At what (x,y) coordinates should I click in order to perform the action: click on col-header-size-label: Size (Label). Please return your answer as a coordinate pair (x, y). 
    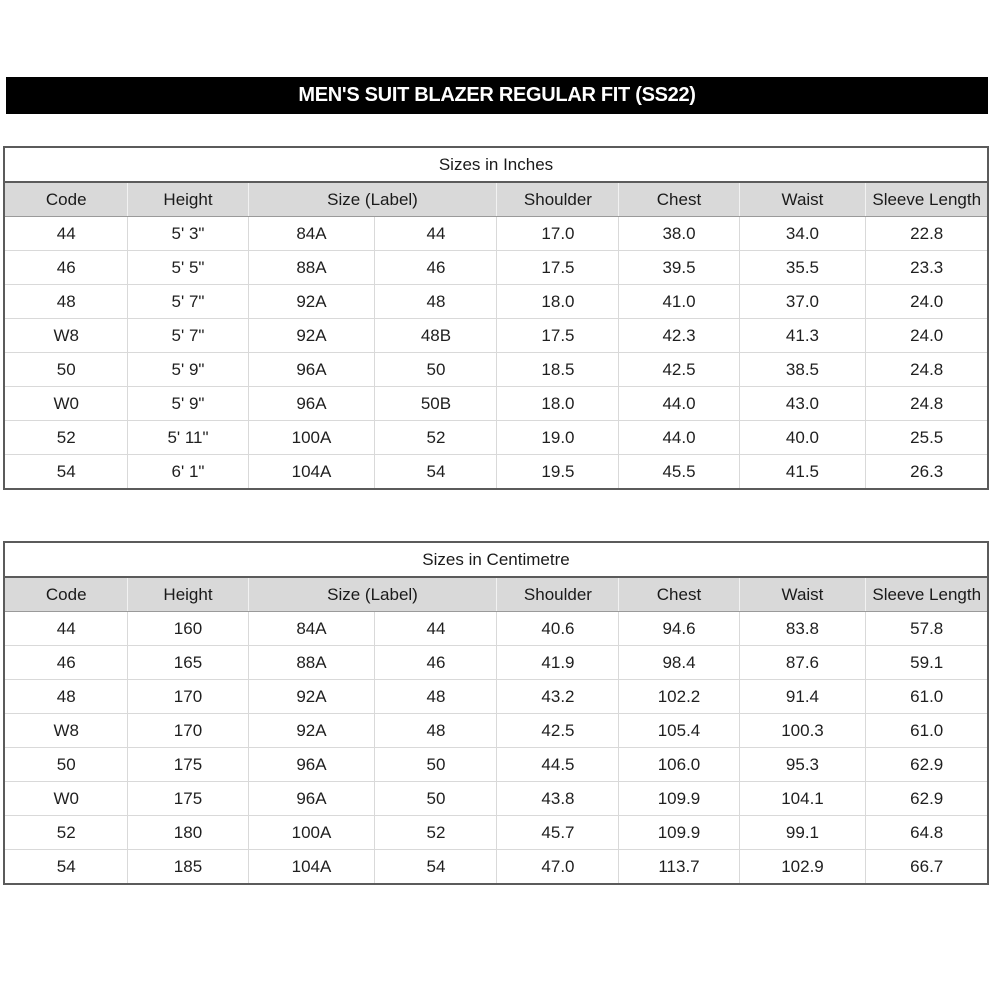
    Looking at the image, I should click on (372, 594).